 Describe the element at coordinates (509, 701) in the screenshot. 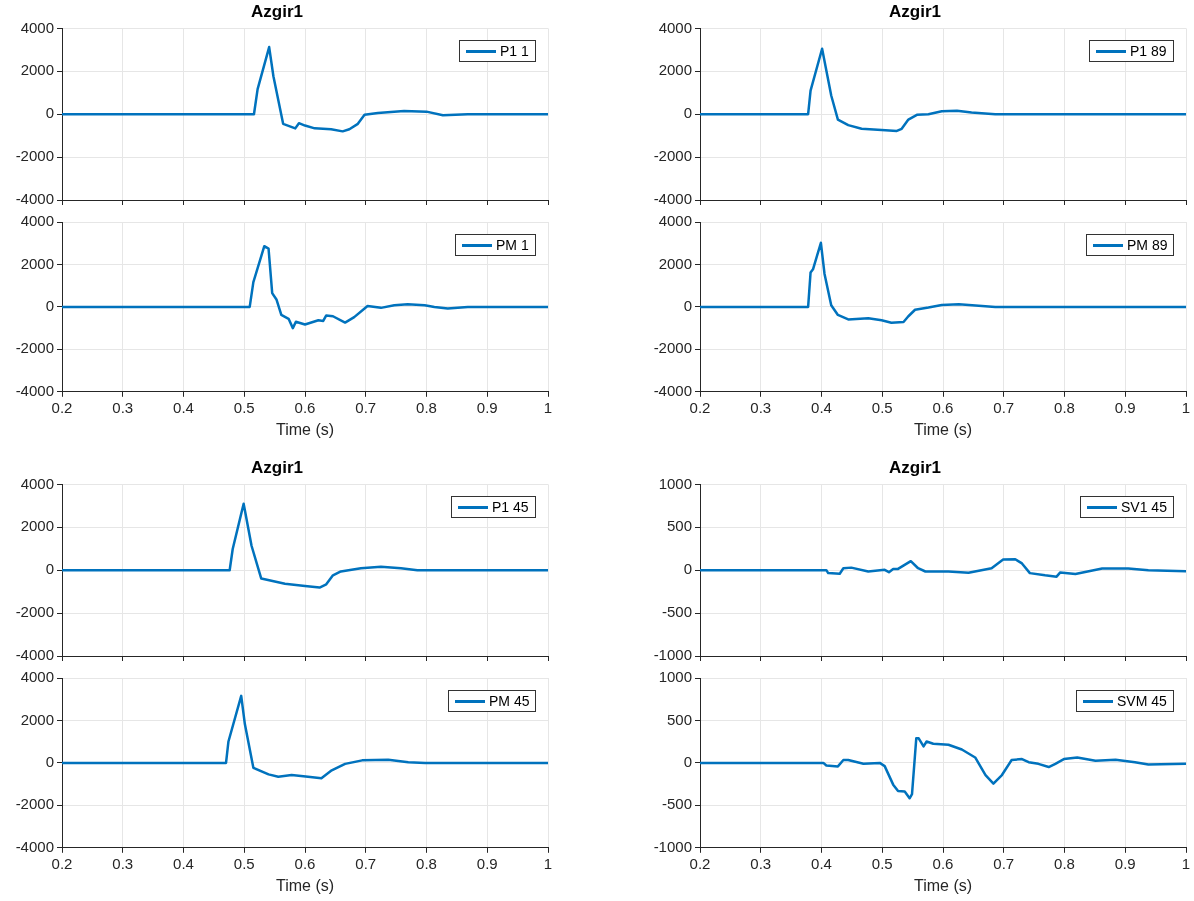

I see `legend-label: PM 45` at that location.